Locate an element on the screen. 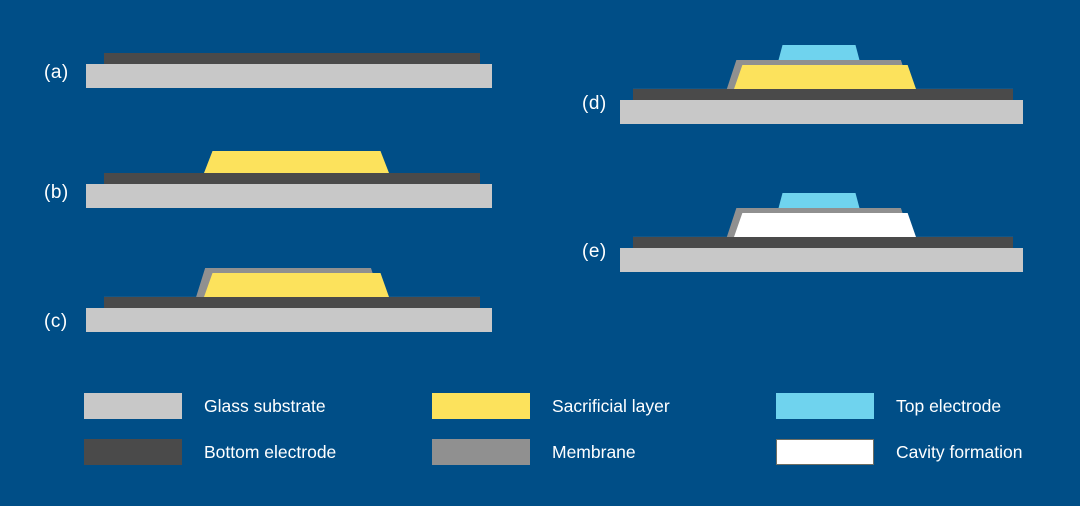 This screenshot has height=506, width=1080. legend-item-cavity-formation: Cavity formation is located at coordinates (899, 452).